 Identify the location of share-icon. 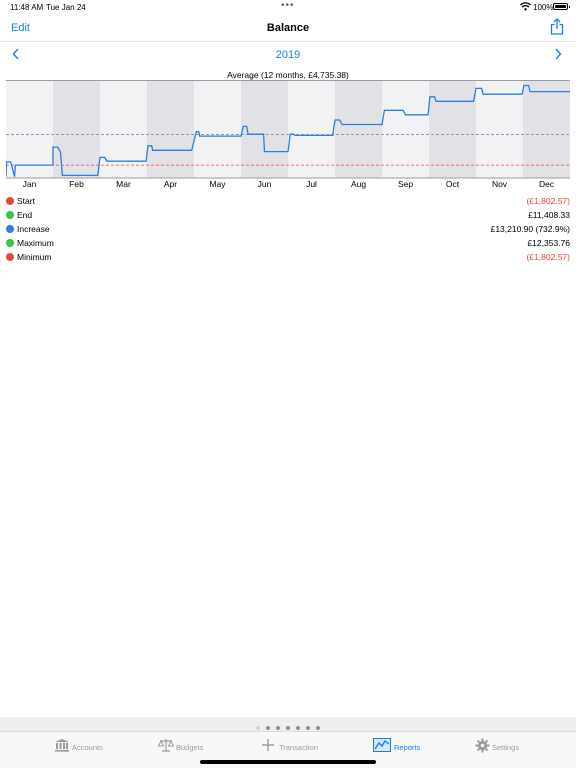
(557, 26).